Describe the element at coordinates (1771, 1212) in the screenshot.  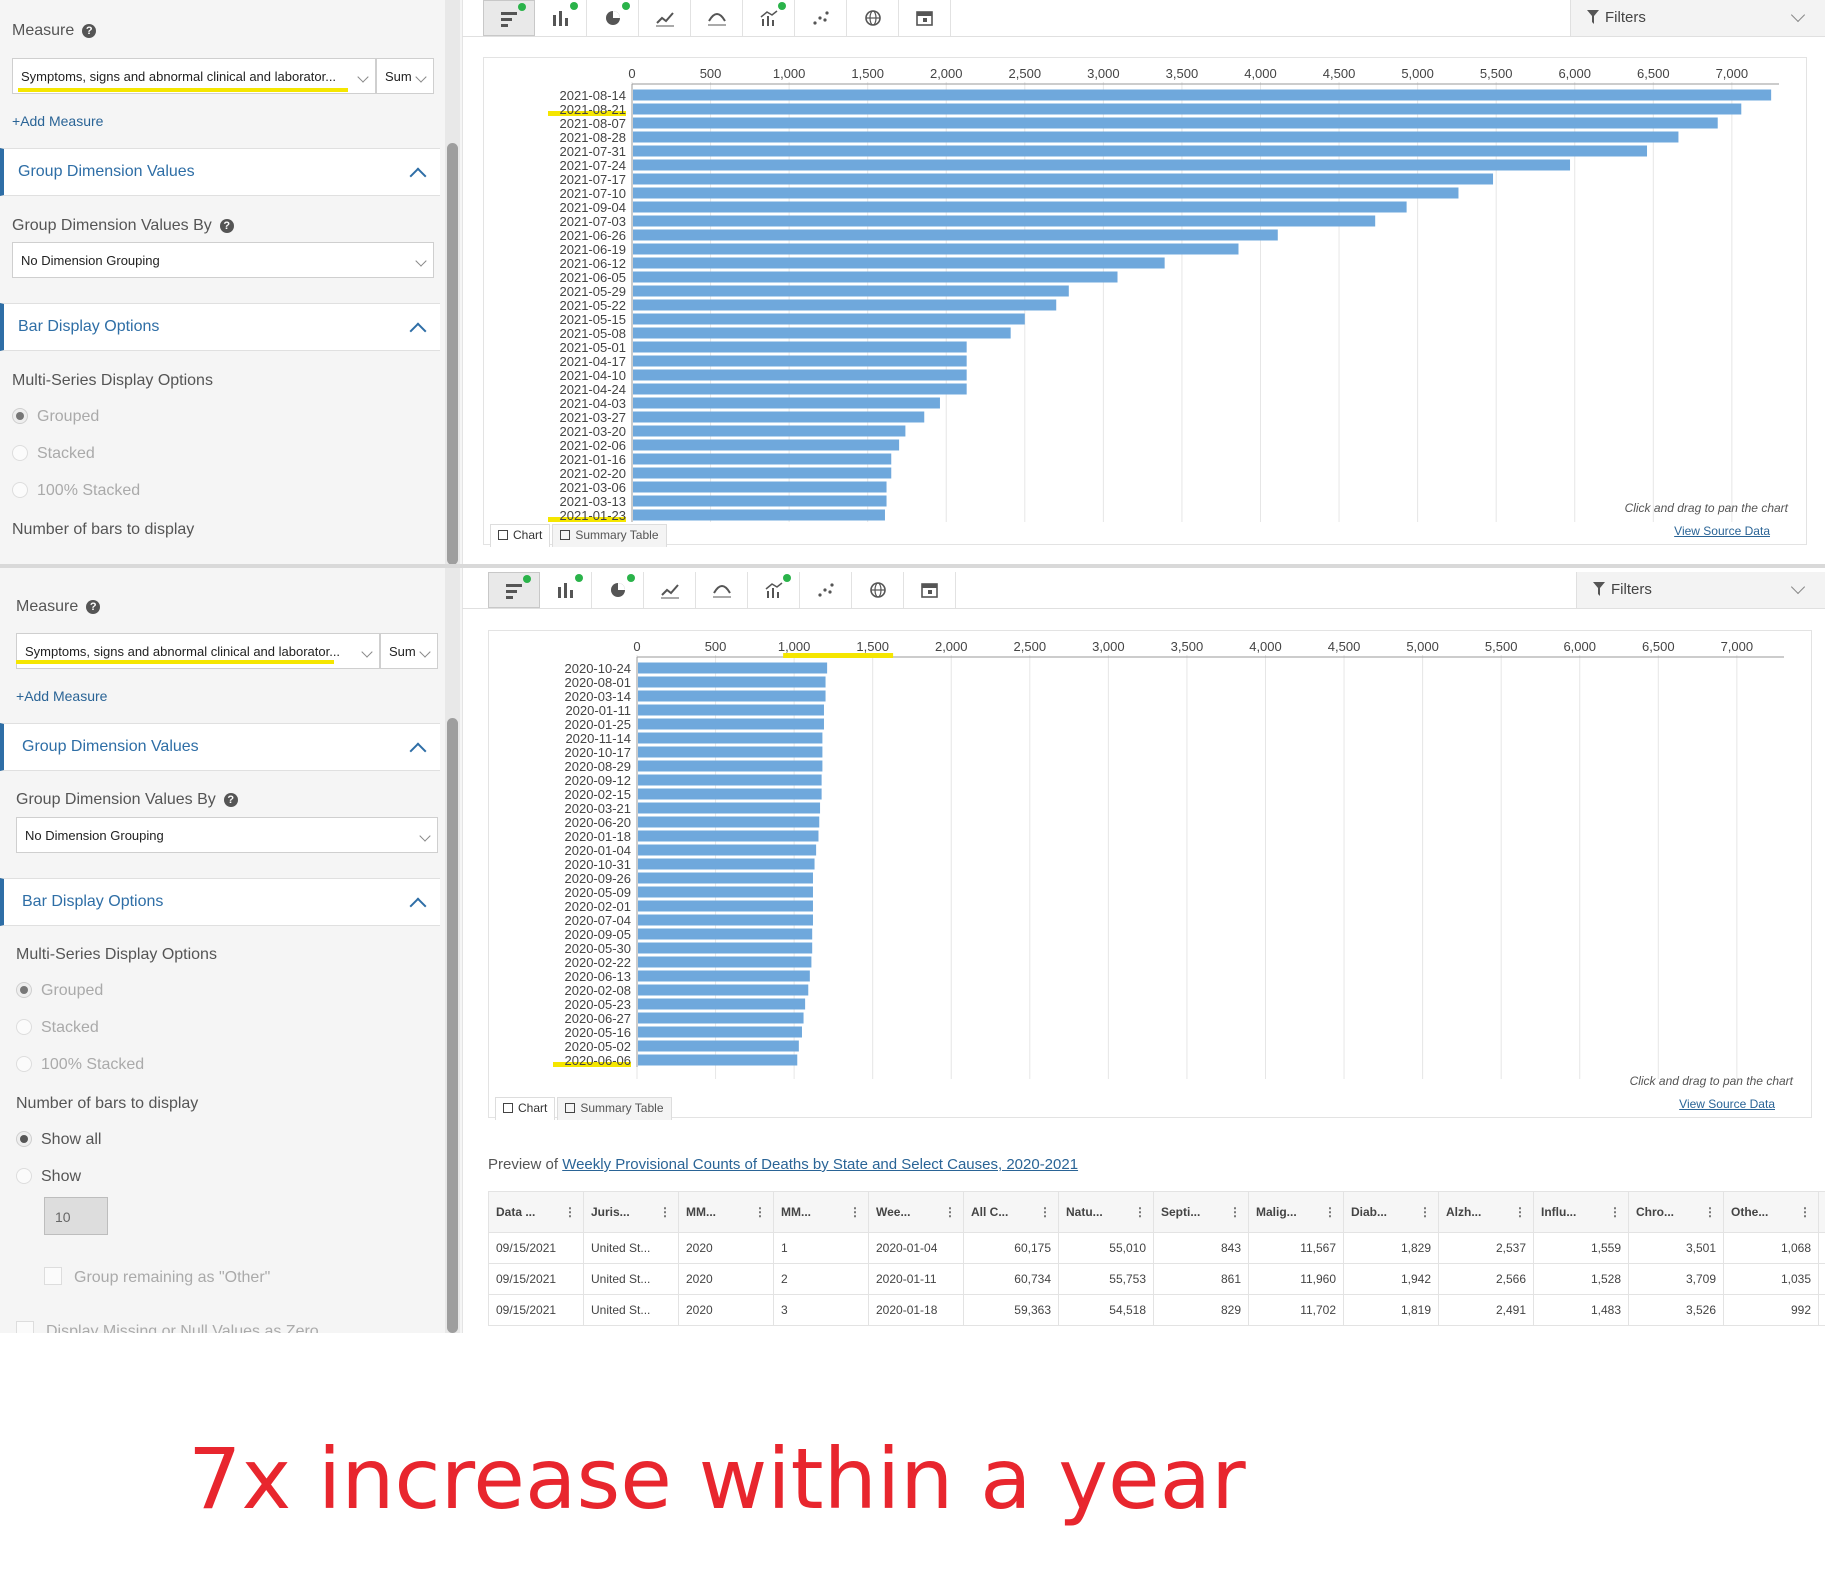
I see `column-header: Othe... ⋮` at that location.